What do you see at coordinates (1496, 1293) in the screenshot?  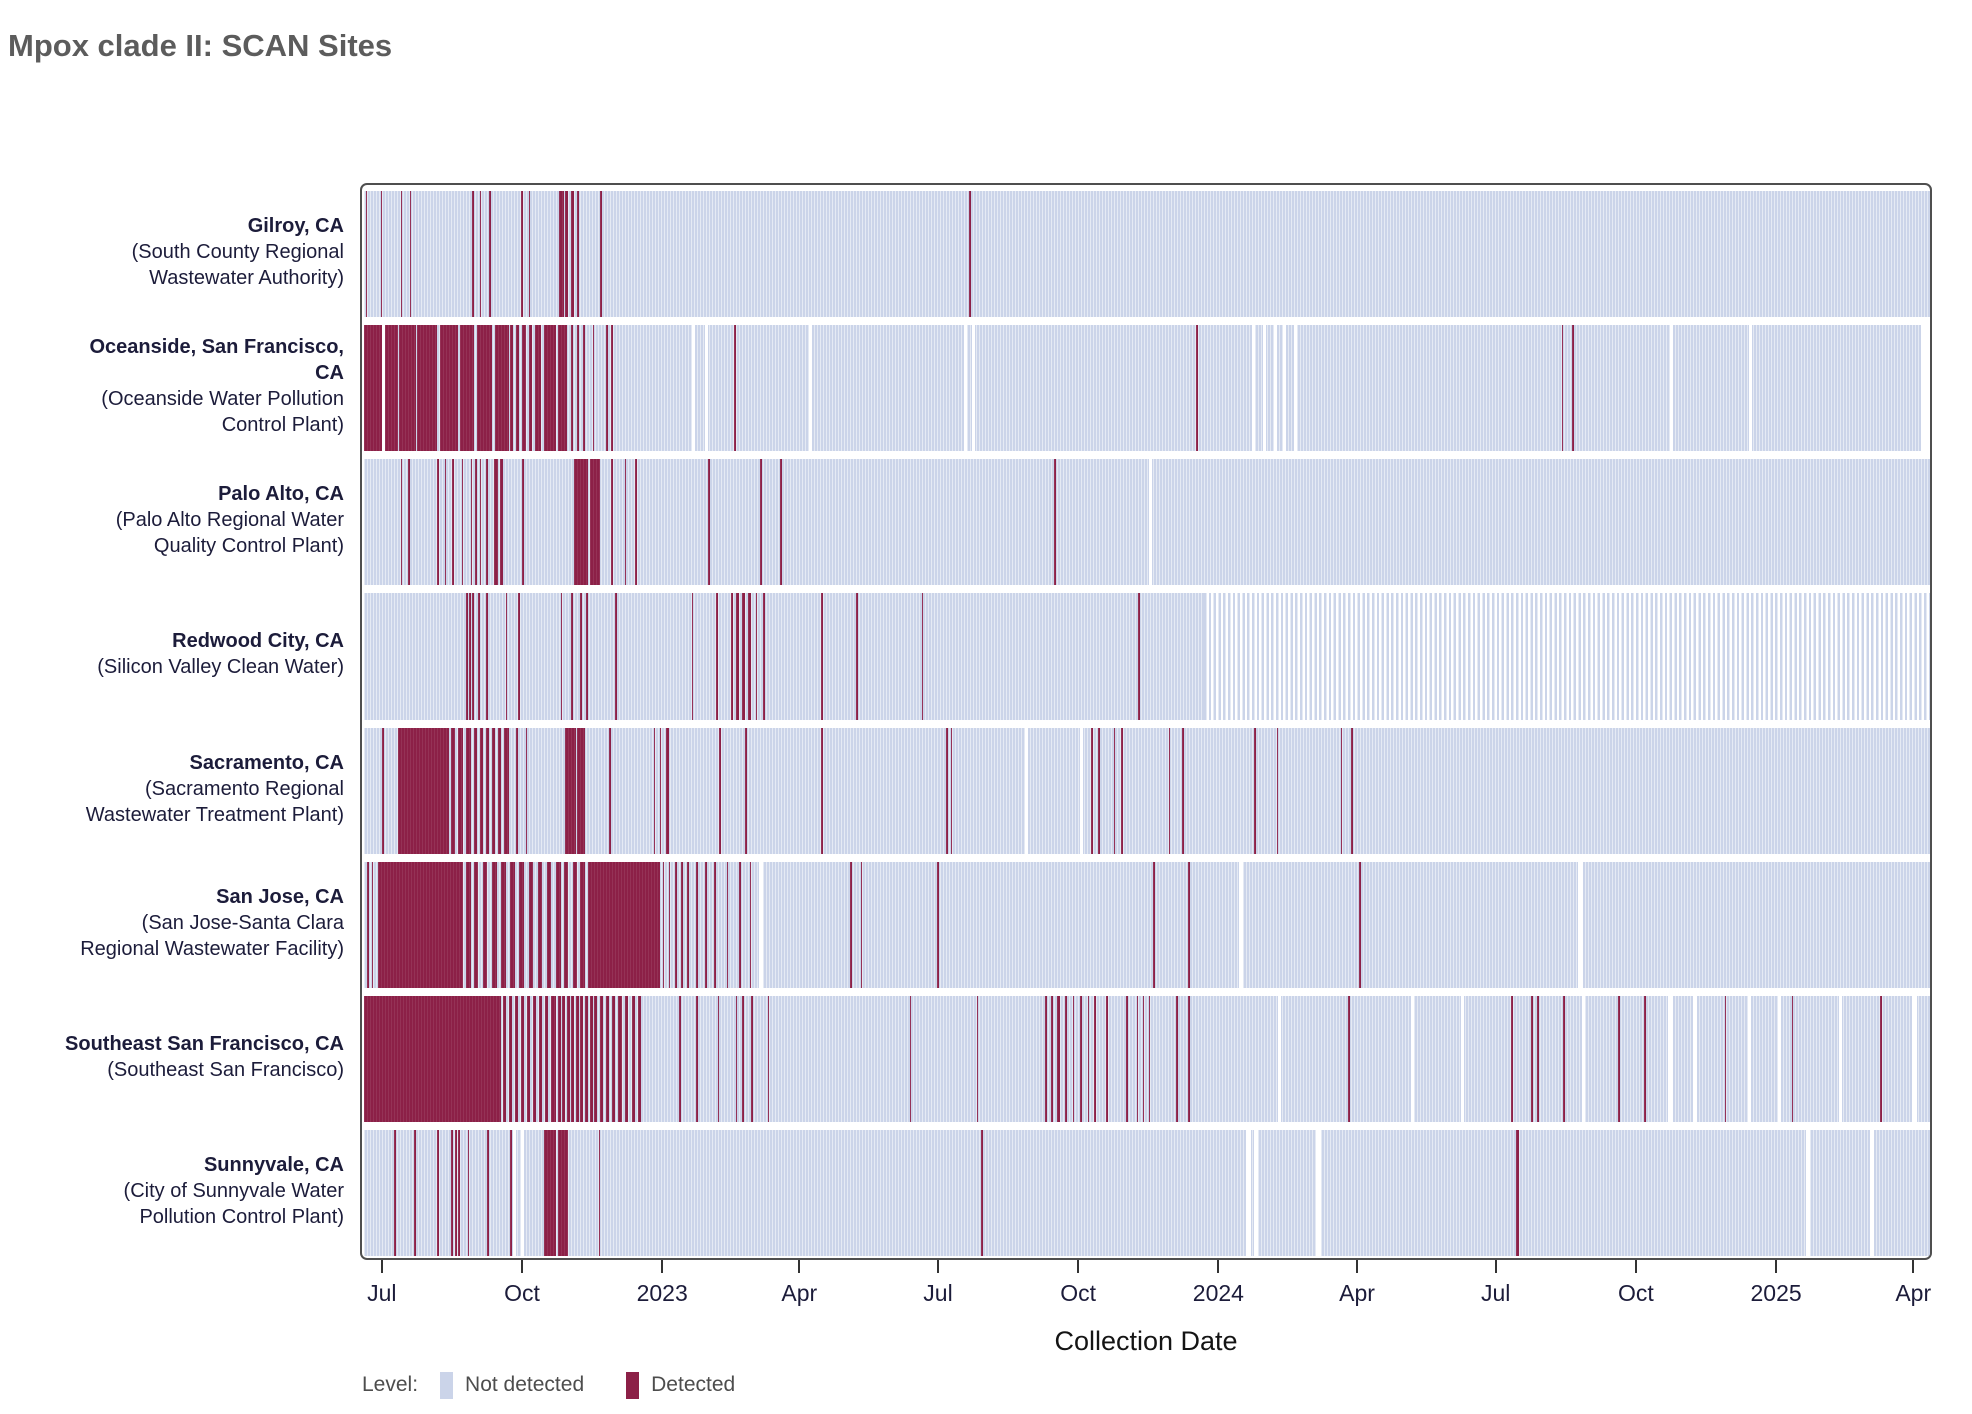 I see `x-axis-tick-label: Jul` at bounding box center [1496, 1293].